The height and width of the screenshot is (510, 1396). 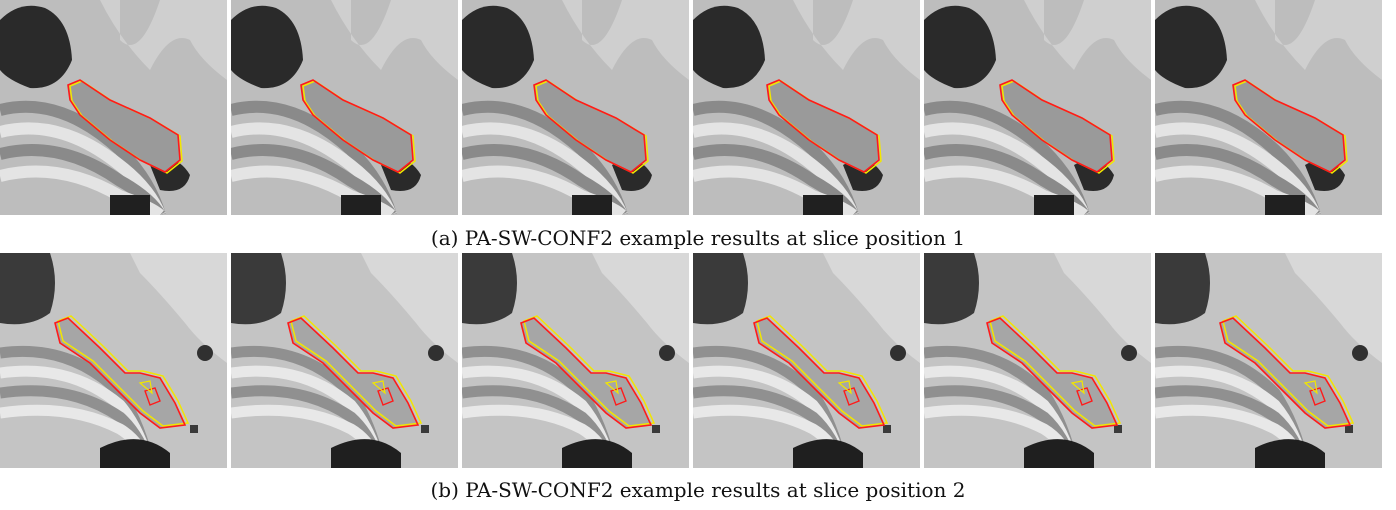 What do you see at coordinates (1268, 107) in the screenshot?
I see `mri-slice-a6` at bounding box center [1268, 107].